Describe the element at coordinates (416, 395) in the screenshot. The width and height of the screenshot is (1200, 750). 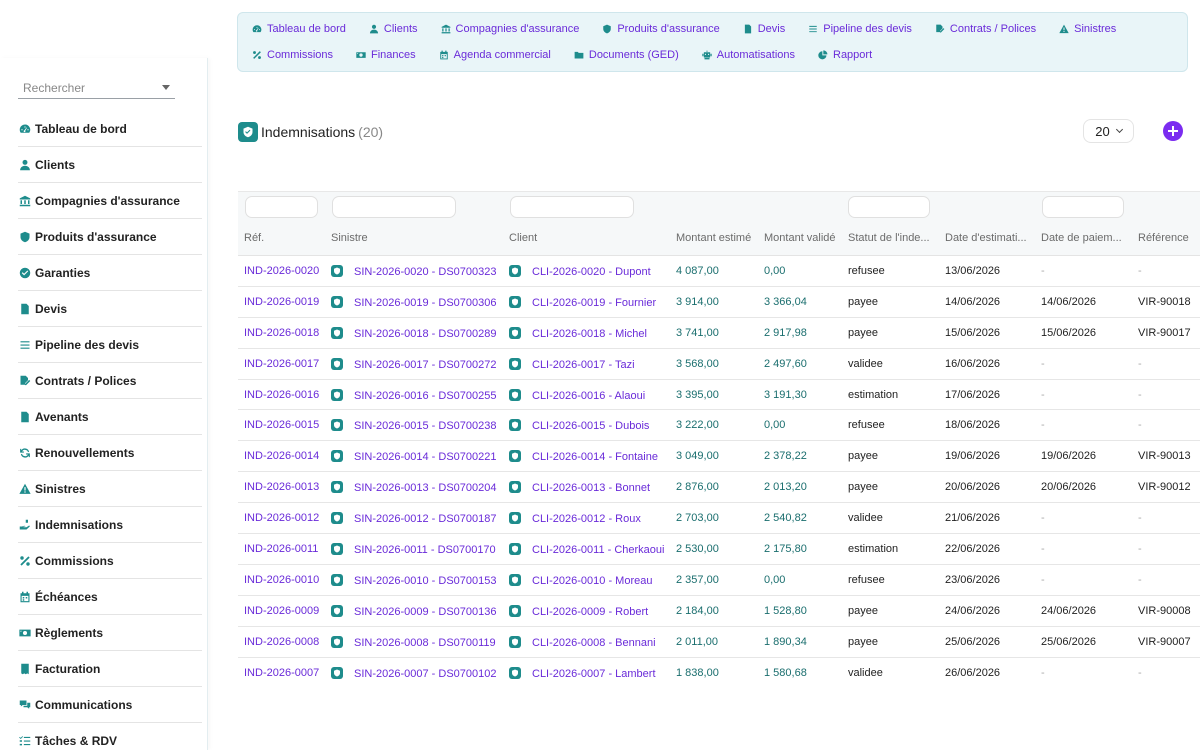
I see `cell-sinistre: SIN-2026-0016 - DS0700255` at that location.